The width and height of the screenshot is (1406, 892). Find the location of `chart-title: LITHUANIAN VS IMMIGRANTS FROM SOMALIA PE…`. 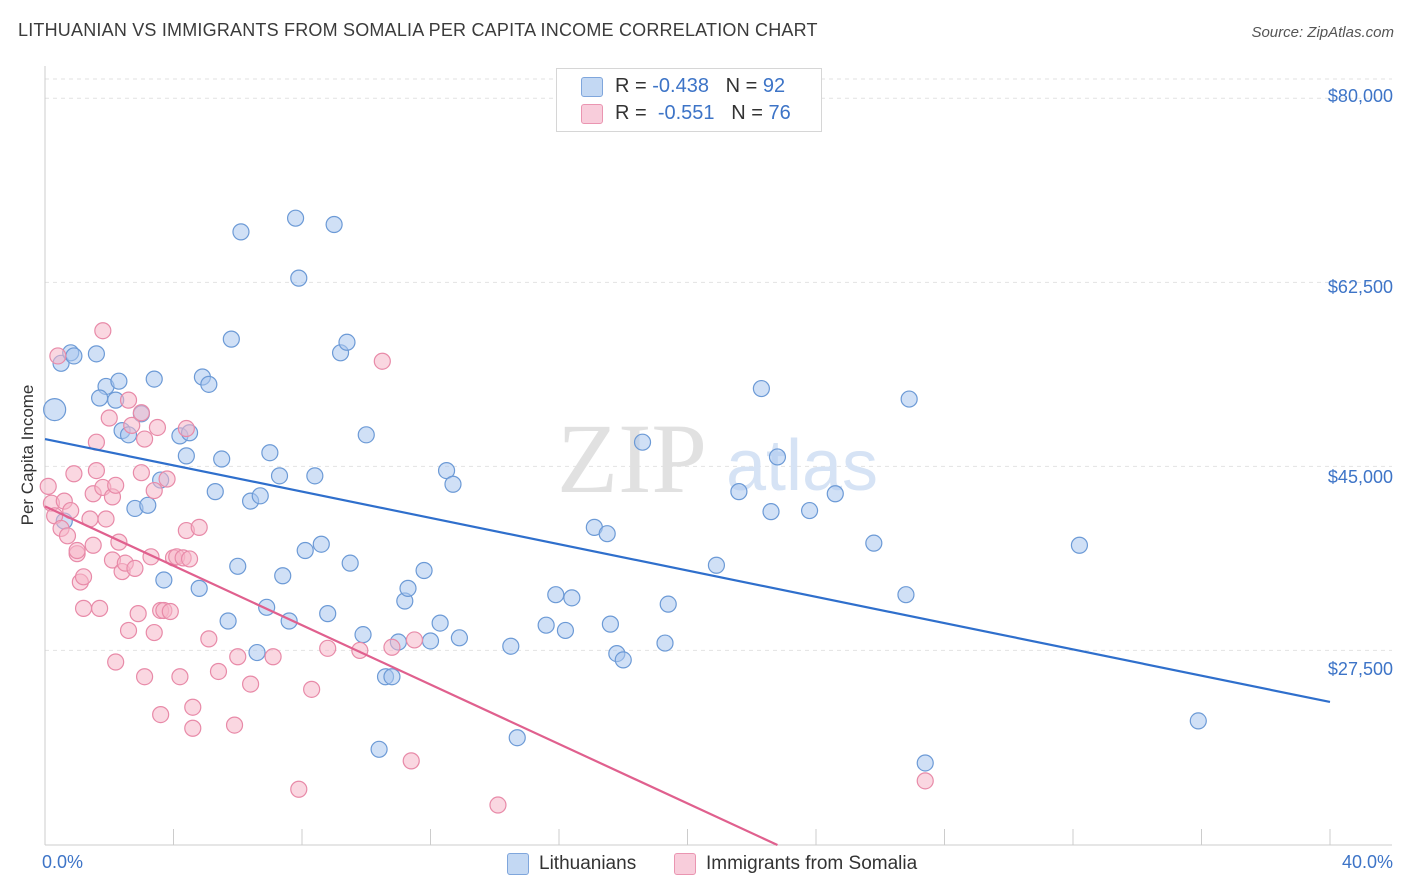

chart-title: LITHUANIAN VS IMMIGRANTS FROM SOMALIA PE… is located at coordinates (418, 30).